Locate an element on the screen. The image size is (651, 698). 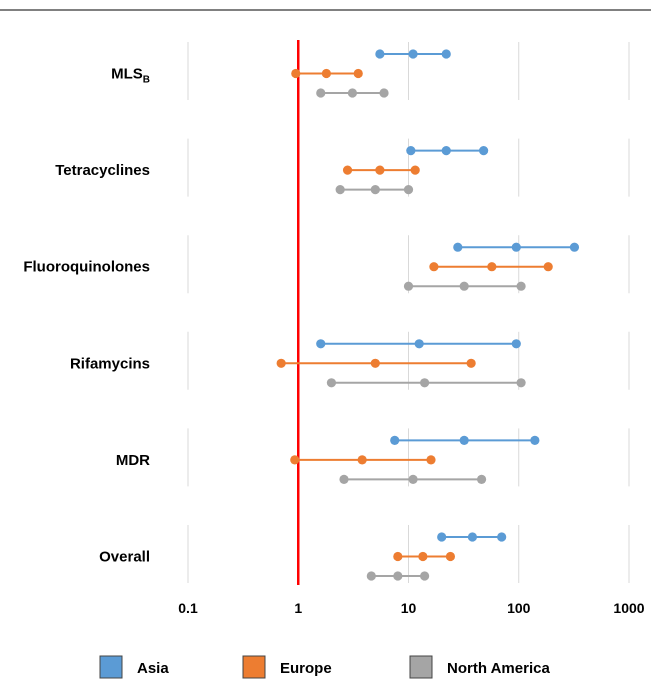
legend: Asia Europe North America is located at coordinates (324, 667).